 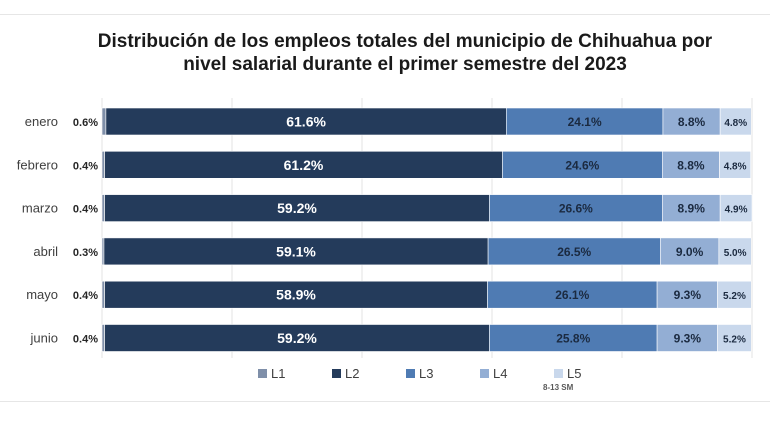 What do you see at coordinates (41, 121) in the screenshot?
I see `category-label: enero` at bounding box center [41, 121].